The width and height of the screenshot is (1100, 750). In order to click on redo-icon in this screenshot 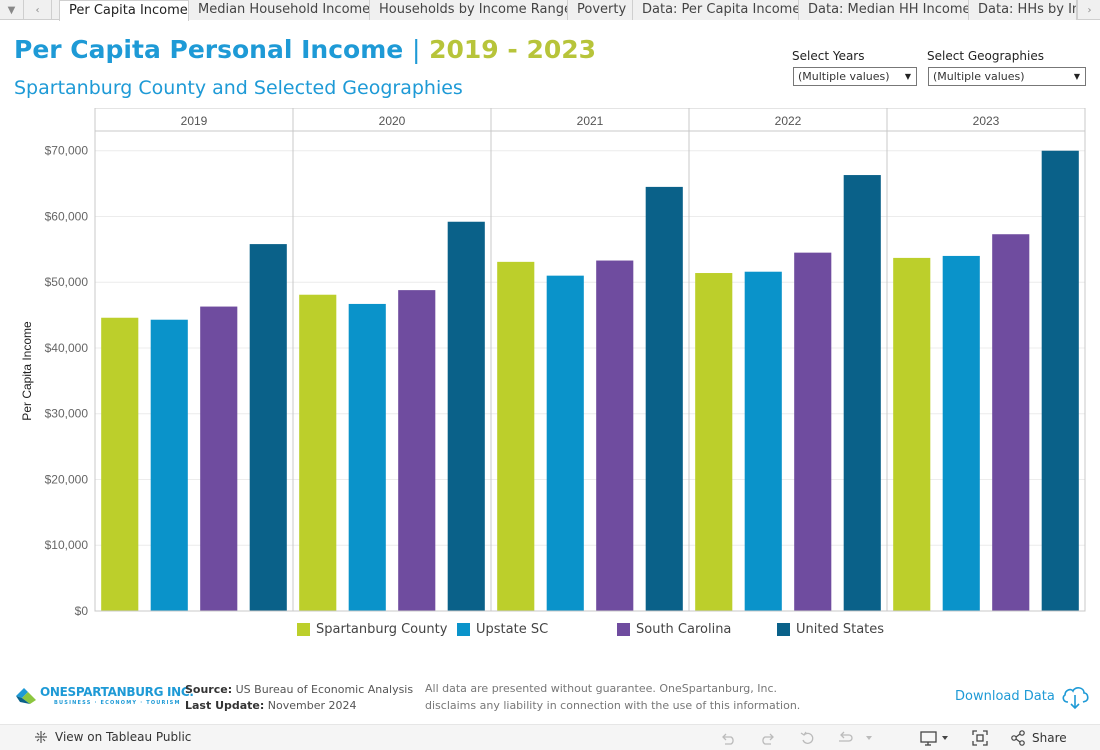, I will do `click(768, 738)`.